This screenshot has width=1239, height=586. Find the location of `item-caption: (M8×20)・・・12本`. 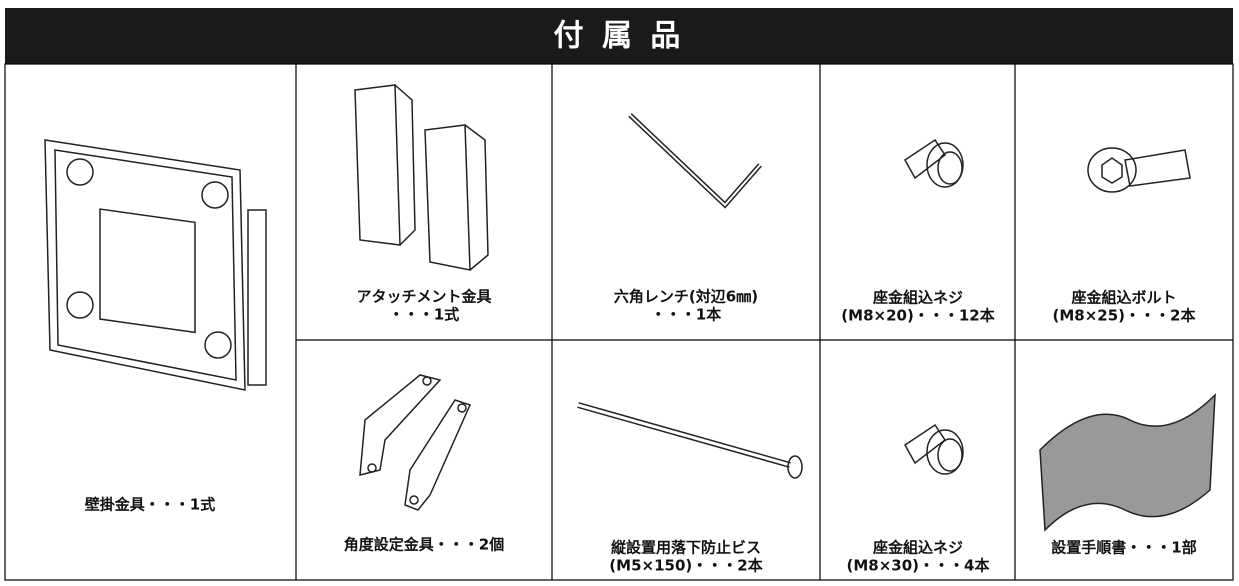

item-caption: (M8×20)・・・12本 is located at coordinates (917, 316).